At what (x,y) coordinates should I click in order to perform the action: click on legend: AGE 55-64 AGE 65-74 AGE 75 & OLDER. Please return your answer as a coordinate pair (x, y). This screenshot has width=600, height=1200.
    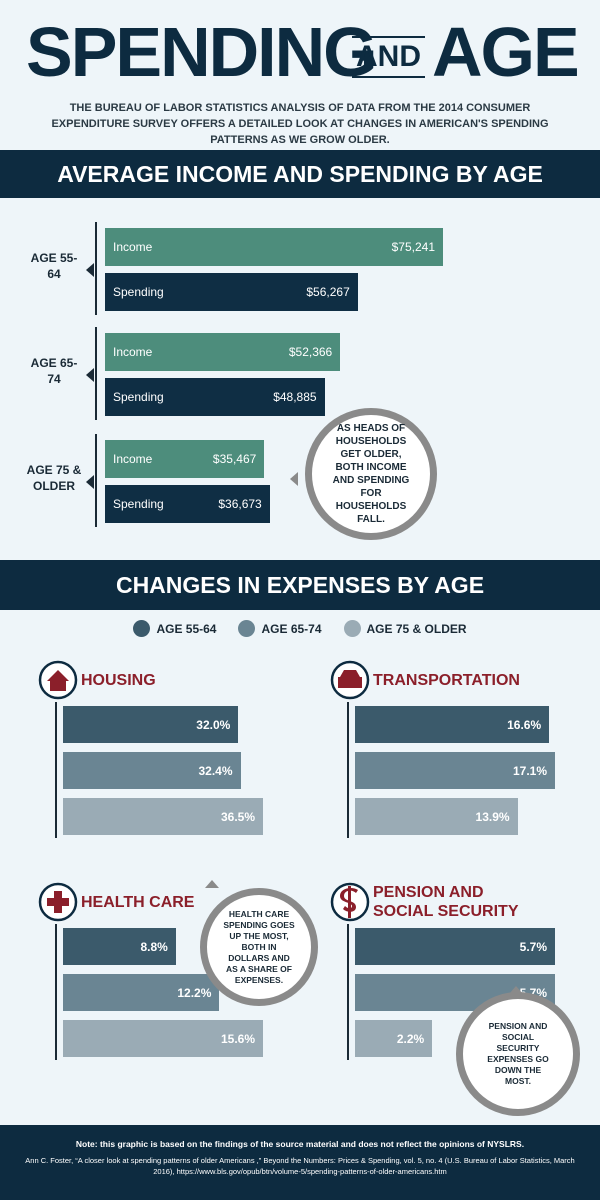
    Looking at the image, I should click on (300, 628).